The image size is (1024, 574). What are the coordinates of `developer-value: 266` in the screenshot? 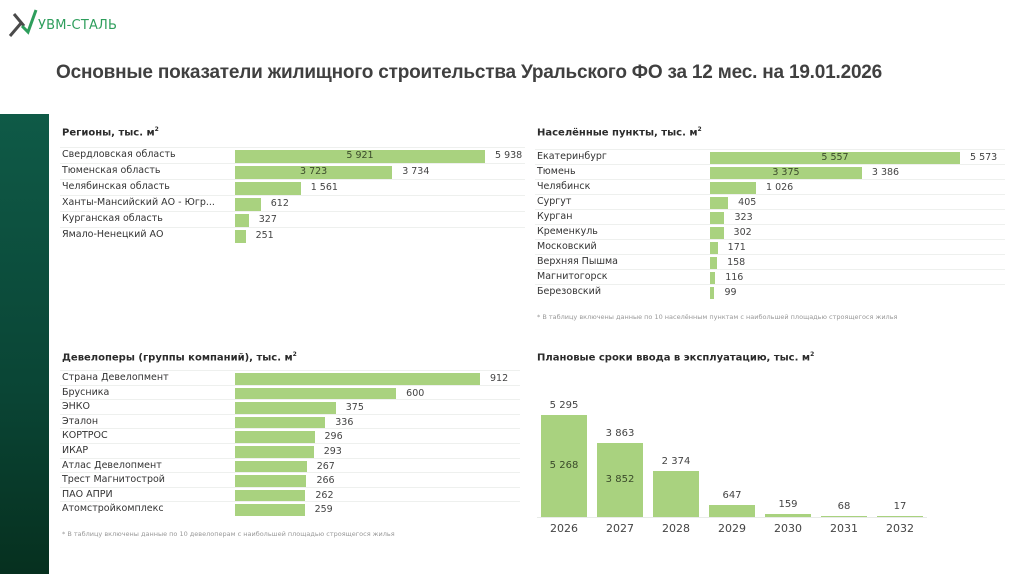 It's located at (325, 481).